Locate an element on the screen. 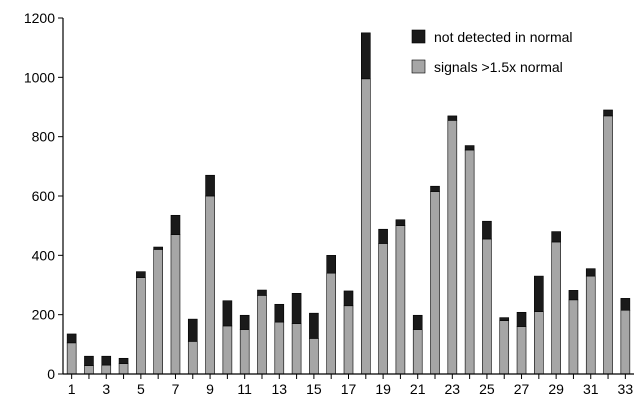 The width and height of the screenshot is (638, 397). y-tick-label-400: 400 is located at coordinates (44, 255).